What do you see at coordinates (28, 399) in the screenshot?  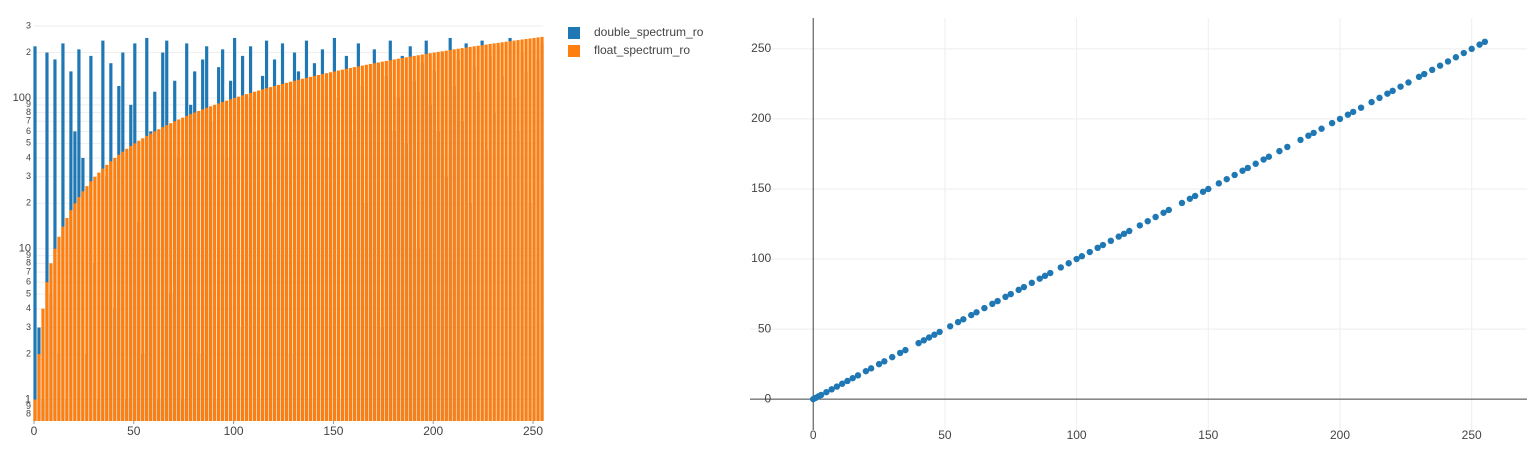 I see `y-tick-label: 1` at bounding box center [28, 399].